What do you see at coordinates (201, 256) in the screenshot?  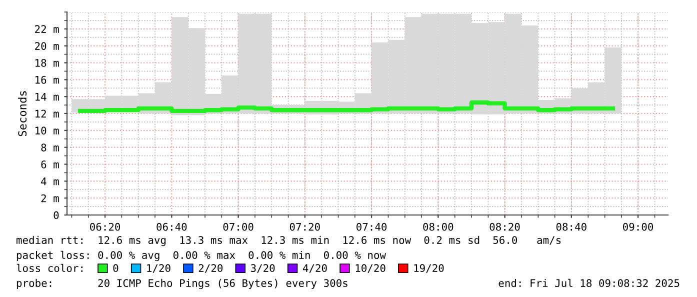 I see `text: packet loss: 0.00 % avg 0.00 % max 0.00 % min 0.00 % now` at bounding box center [201, 256].